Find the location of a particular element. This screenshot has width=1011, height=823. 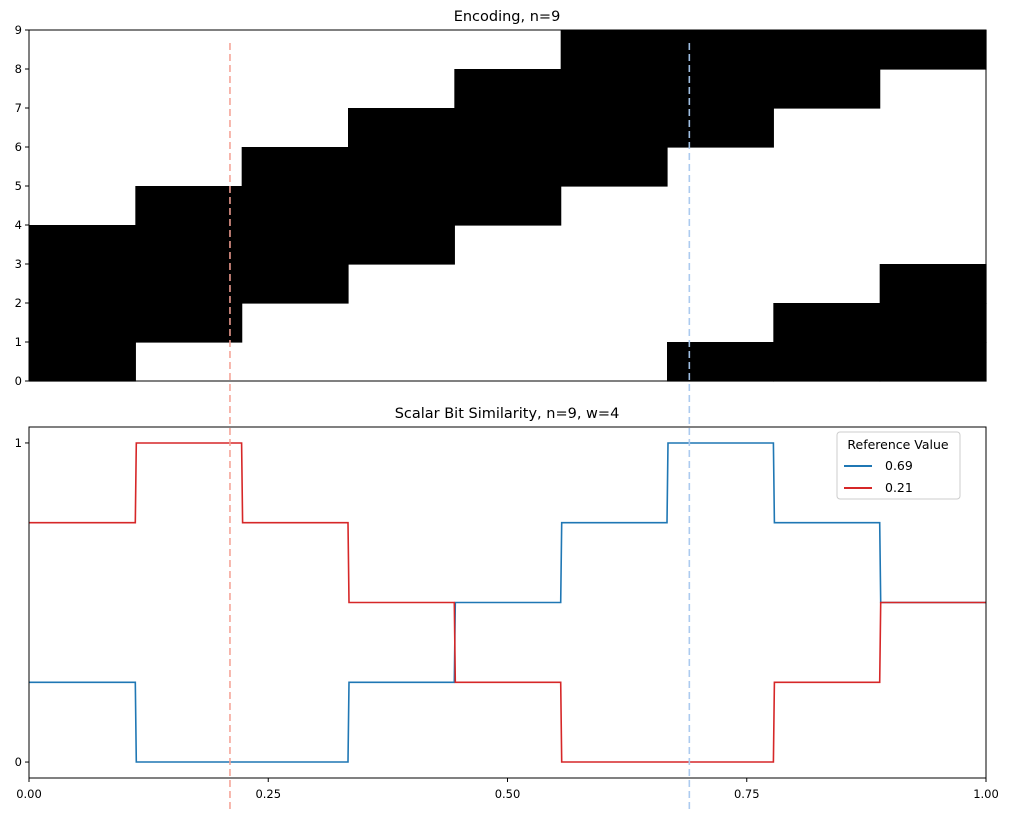

encoding-y-tick-label: 0 is located at coordinates (18, 381).